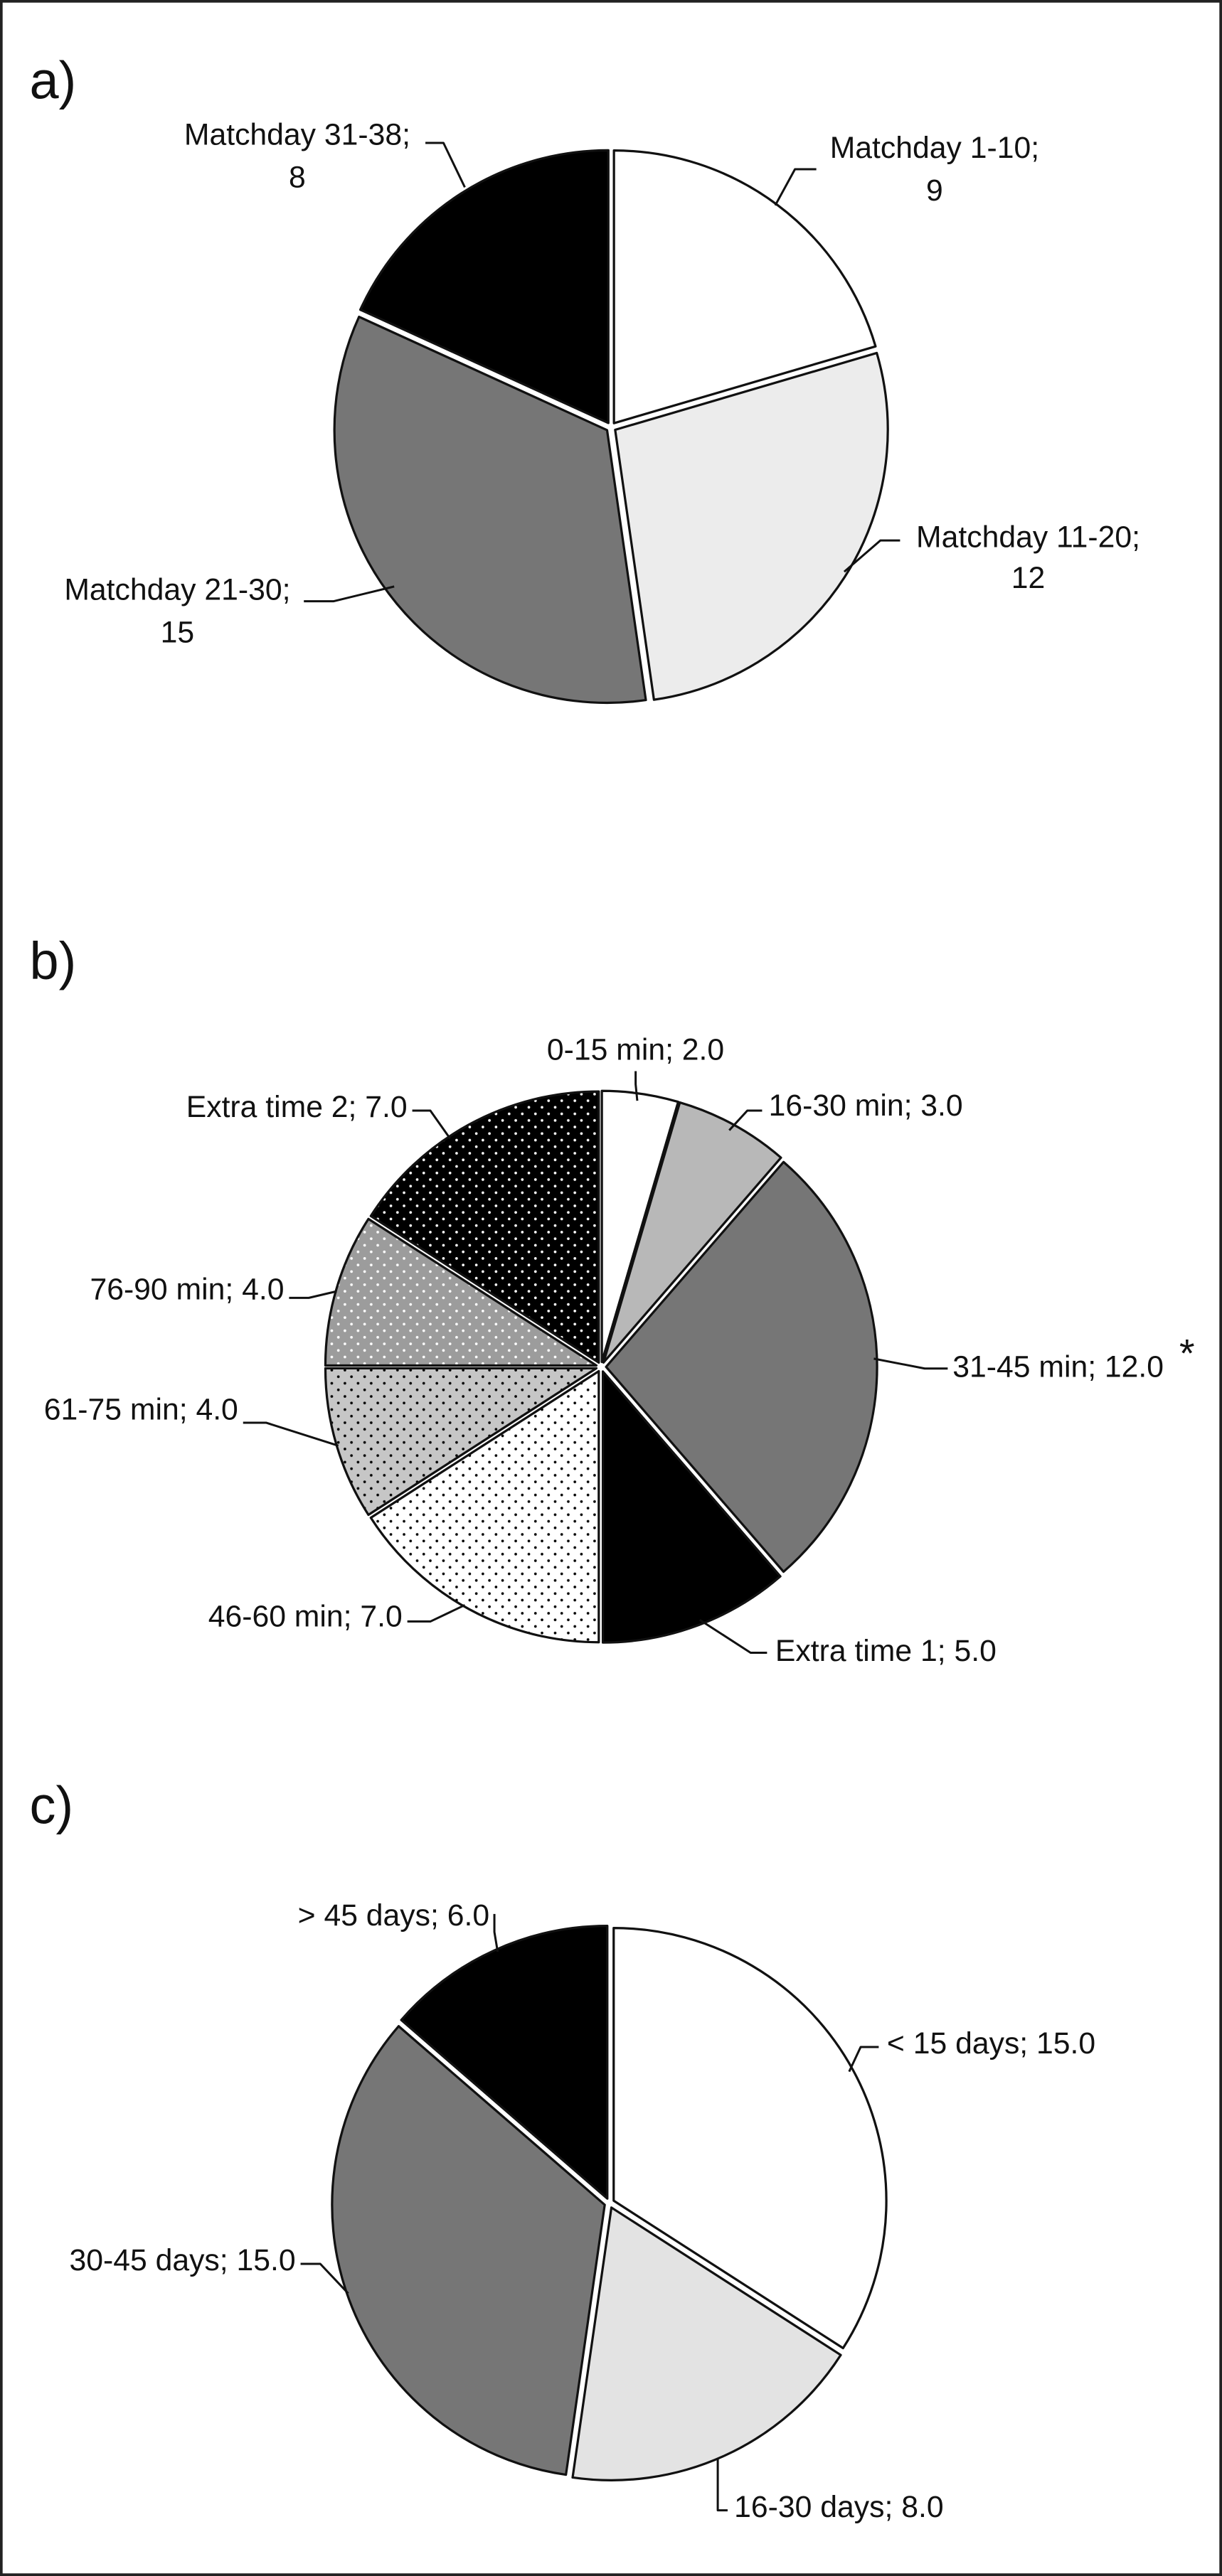  What do you see at coordinates (1058, 1367) in the screenshot?
I see `slice-label-31-45-min: 31-45 min; 12.0` at bounding box center [1058, 1367].